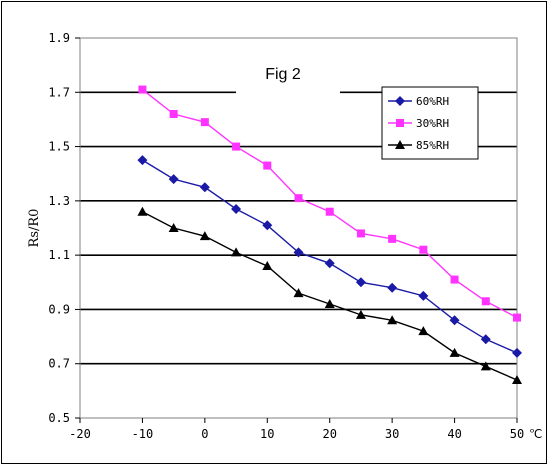 The image size is (548, 465). Describe the element at coordinates (296, 429) in the screenshot. I see `x-axis-ticks: -20 -10 0 10 20 30 40 50` at that location.